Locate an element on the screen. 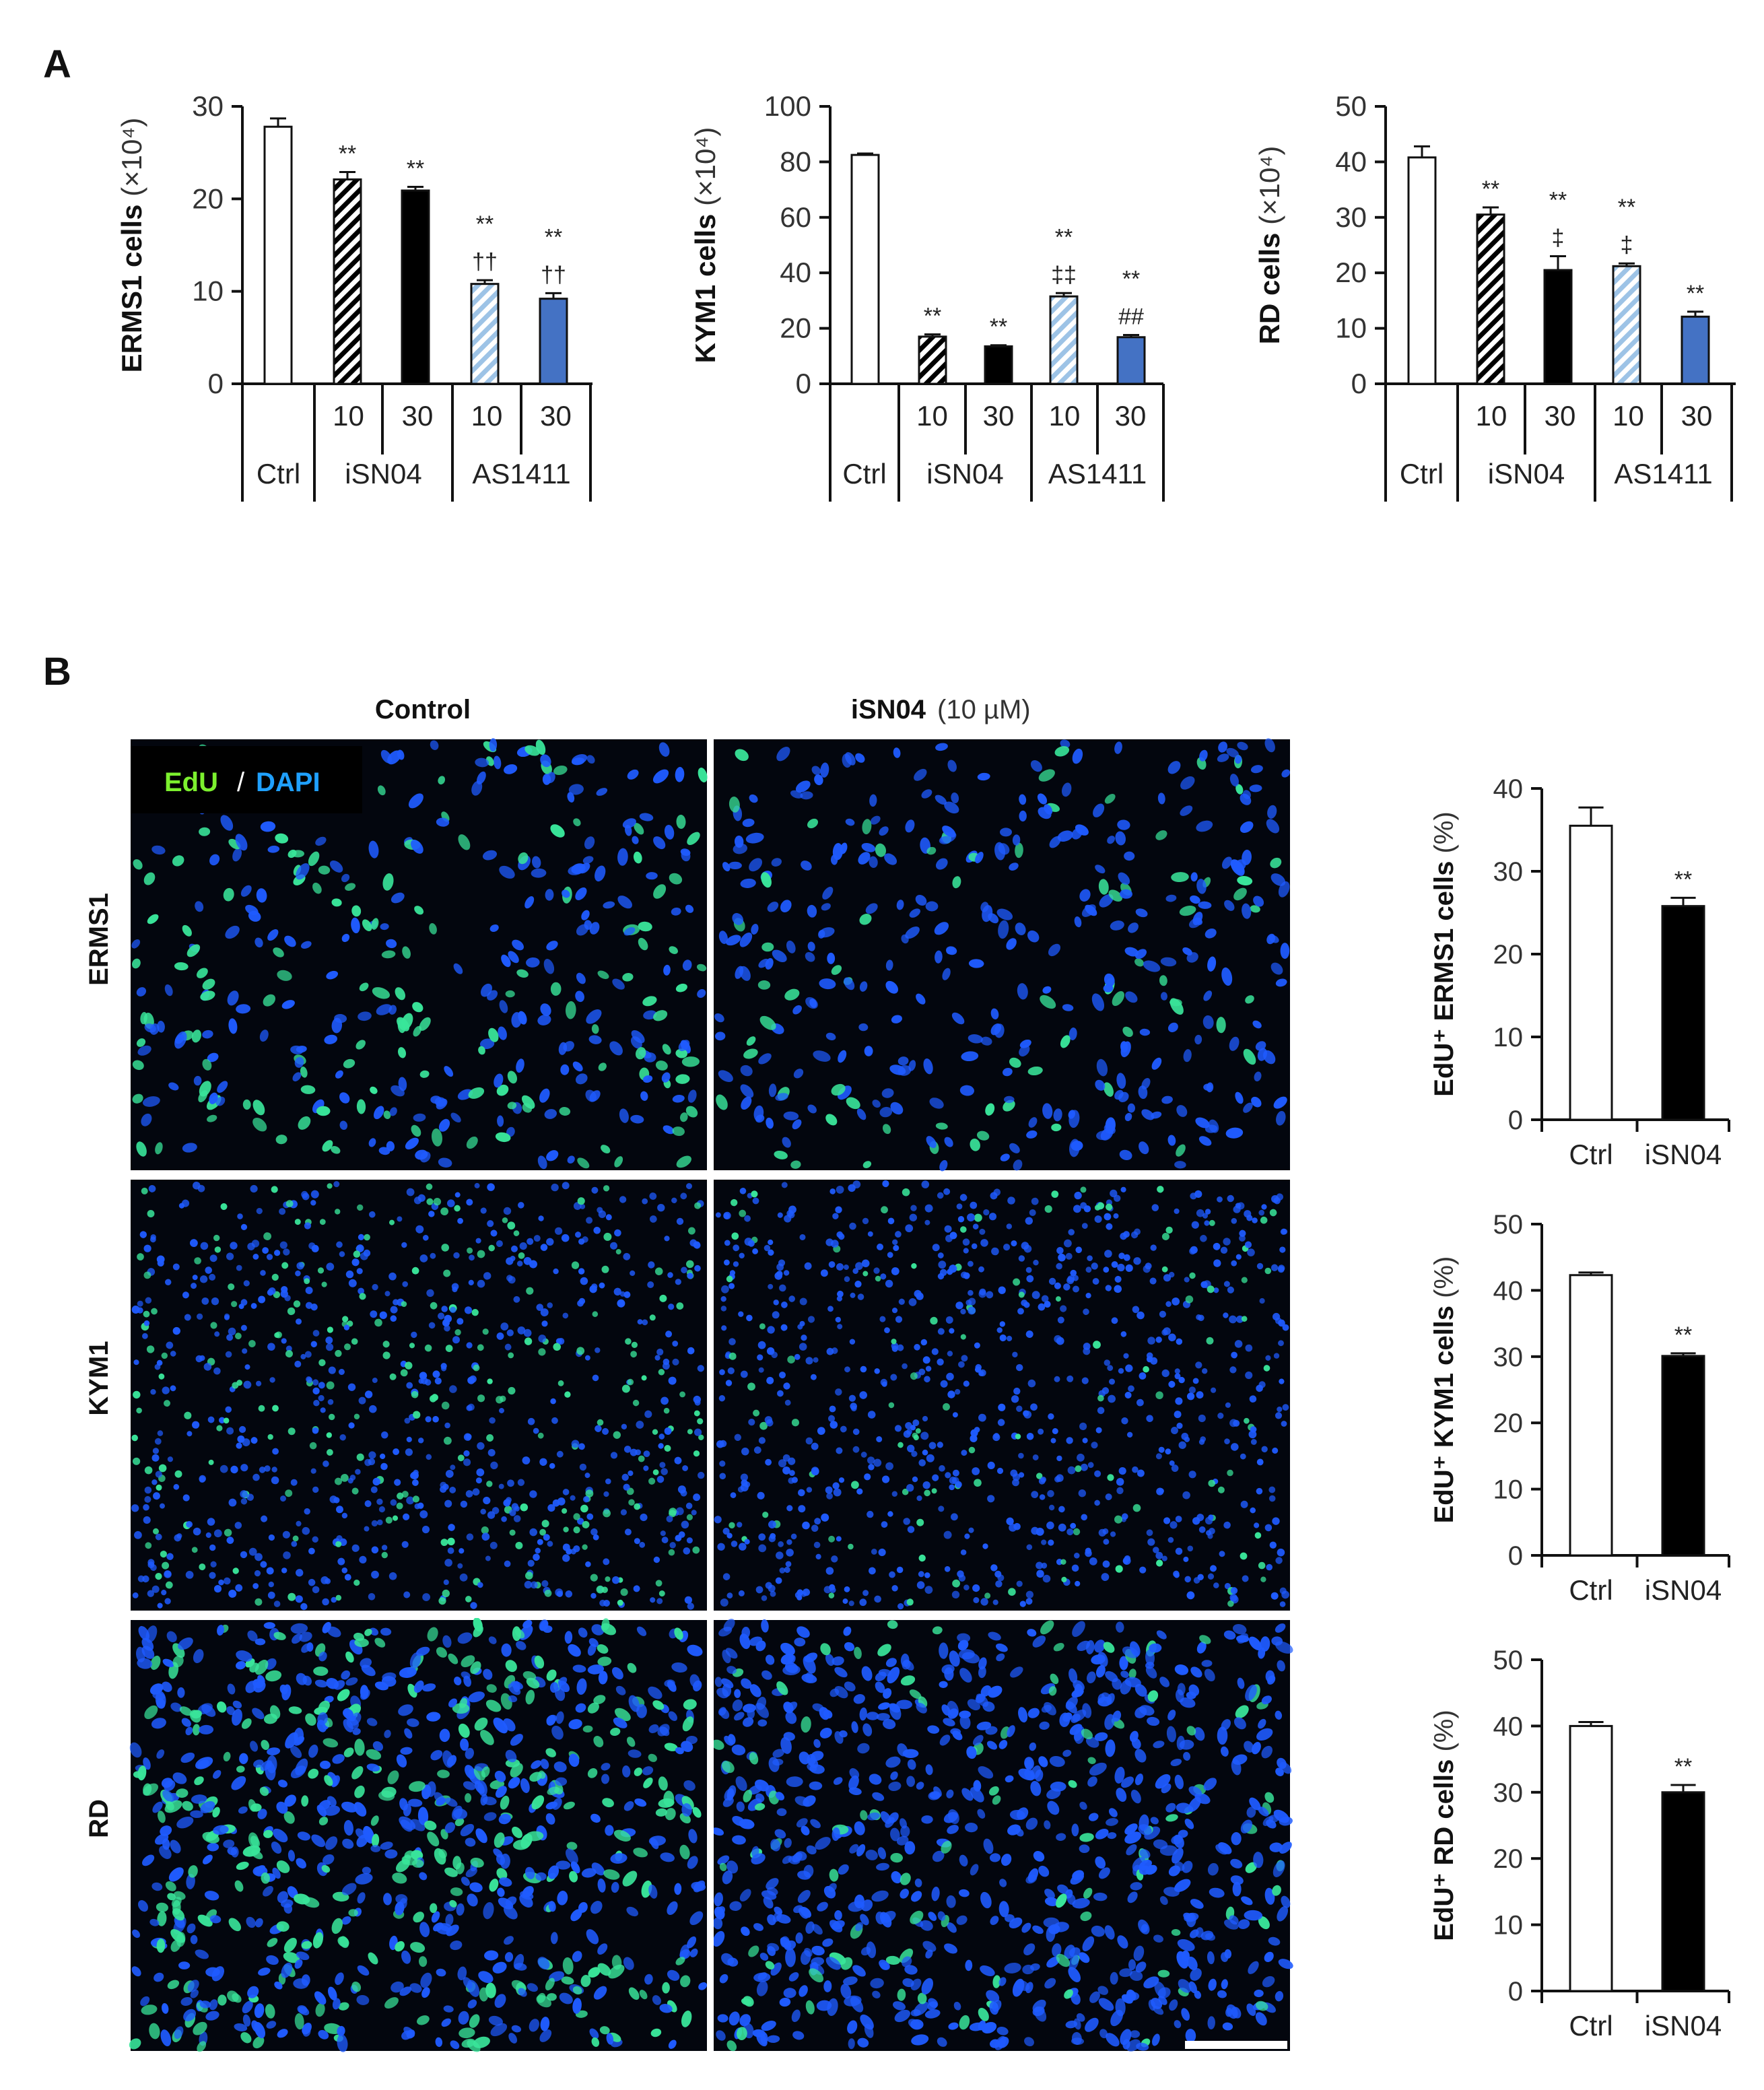 This screenshot has height=2090, width=1764. panel-letter-a: A is located at coordinates (57, 64).